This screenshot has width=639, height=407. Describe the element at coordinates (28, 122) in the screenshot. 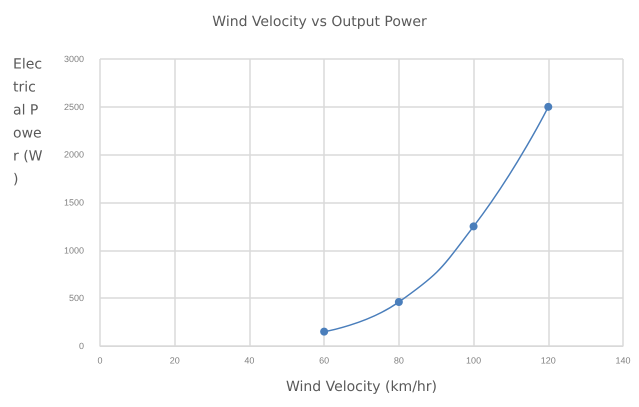

I see `y-axis-title: Electrical Power (W)` at that location.